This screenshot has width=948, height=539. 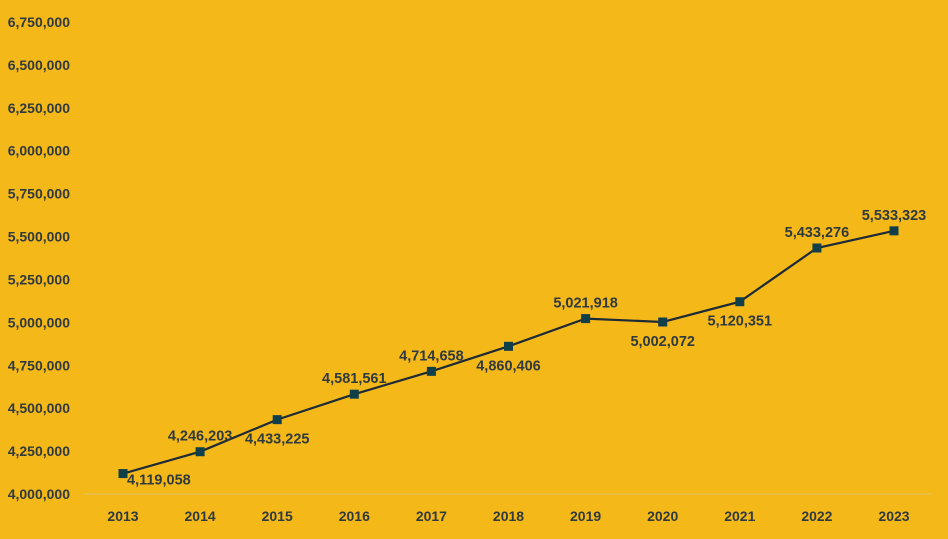 I want to click on x-tick-label: 2017, so click(x=431, y=516).